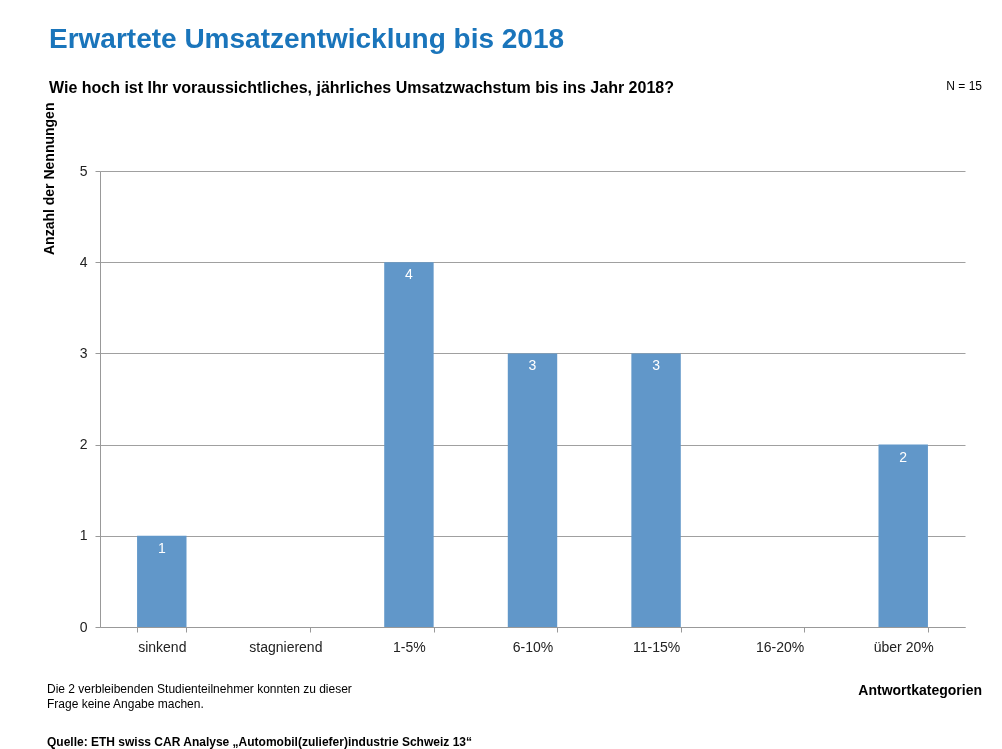 This screenshot has width=1002, height=749. I want to click on y-tick-label: 4, so click(83, 261).